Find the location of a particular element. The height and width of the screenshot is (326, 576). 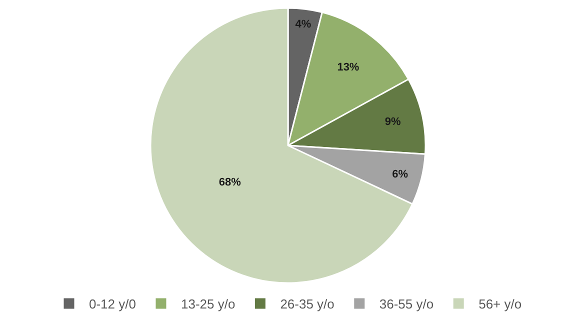

legend-label: 13-25 y/o is located at coordinates (208, 304).